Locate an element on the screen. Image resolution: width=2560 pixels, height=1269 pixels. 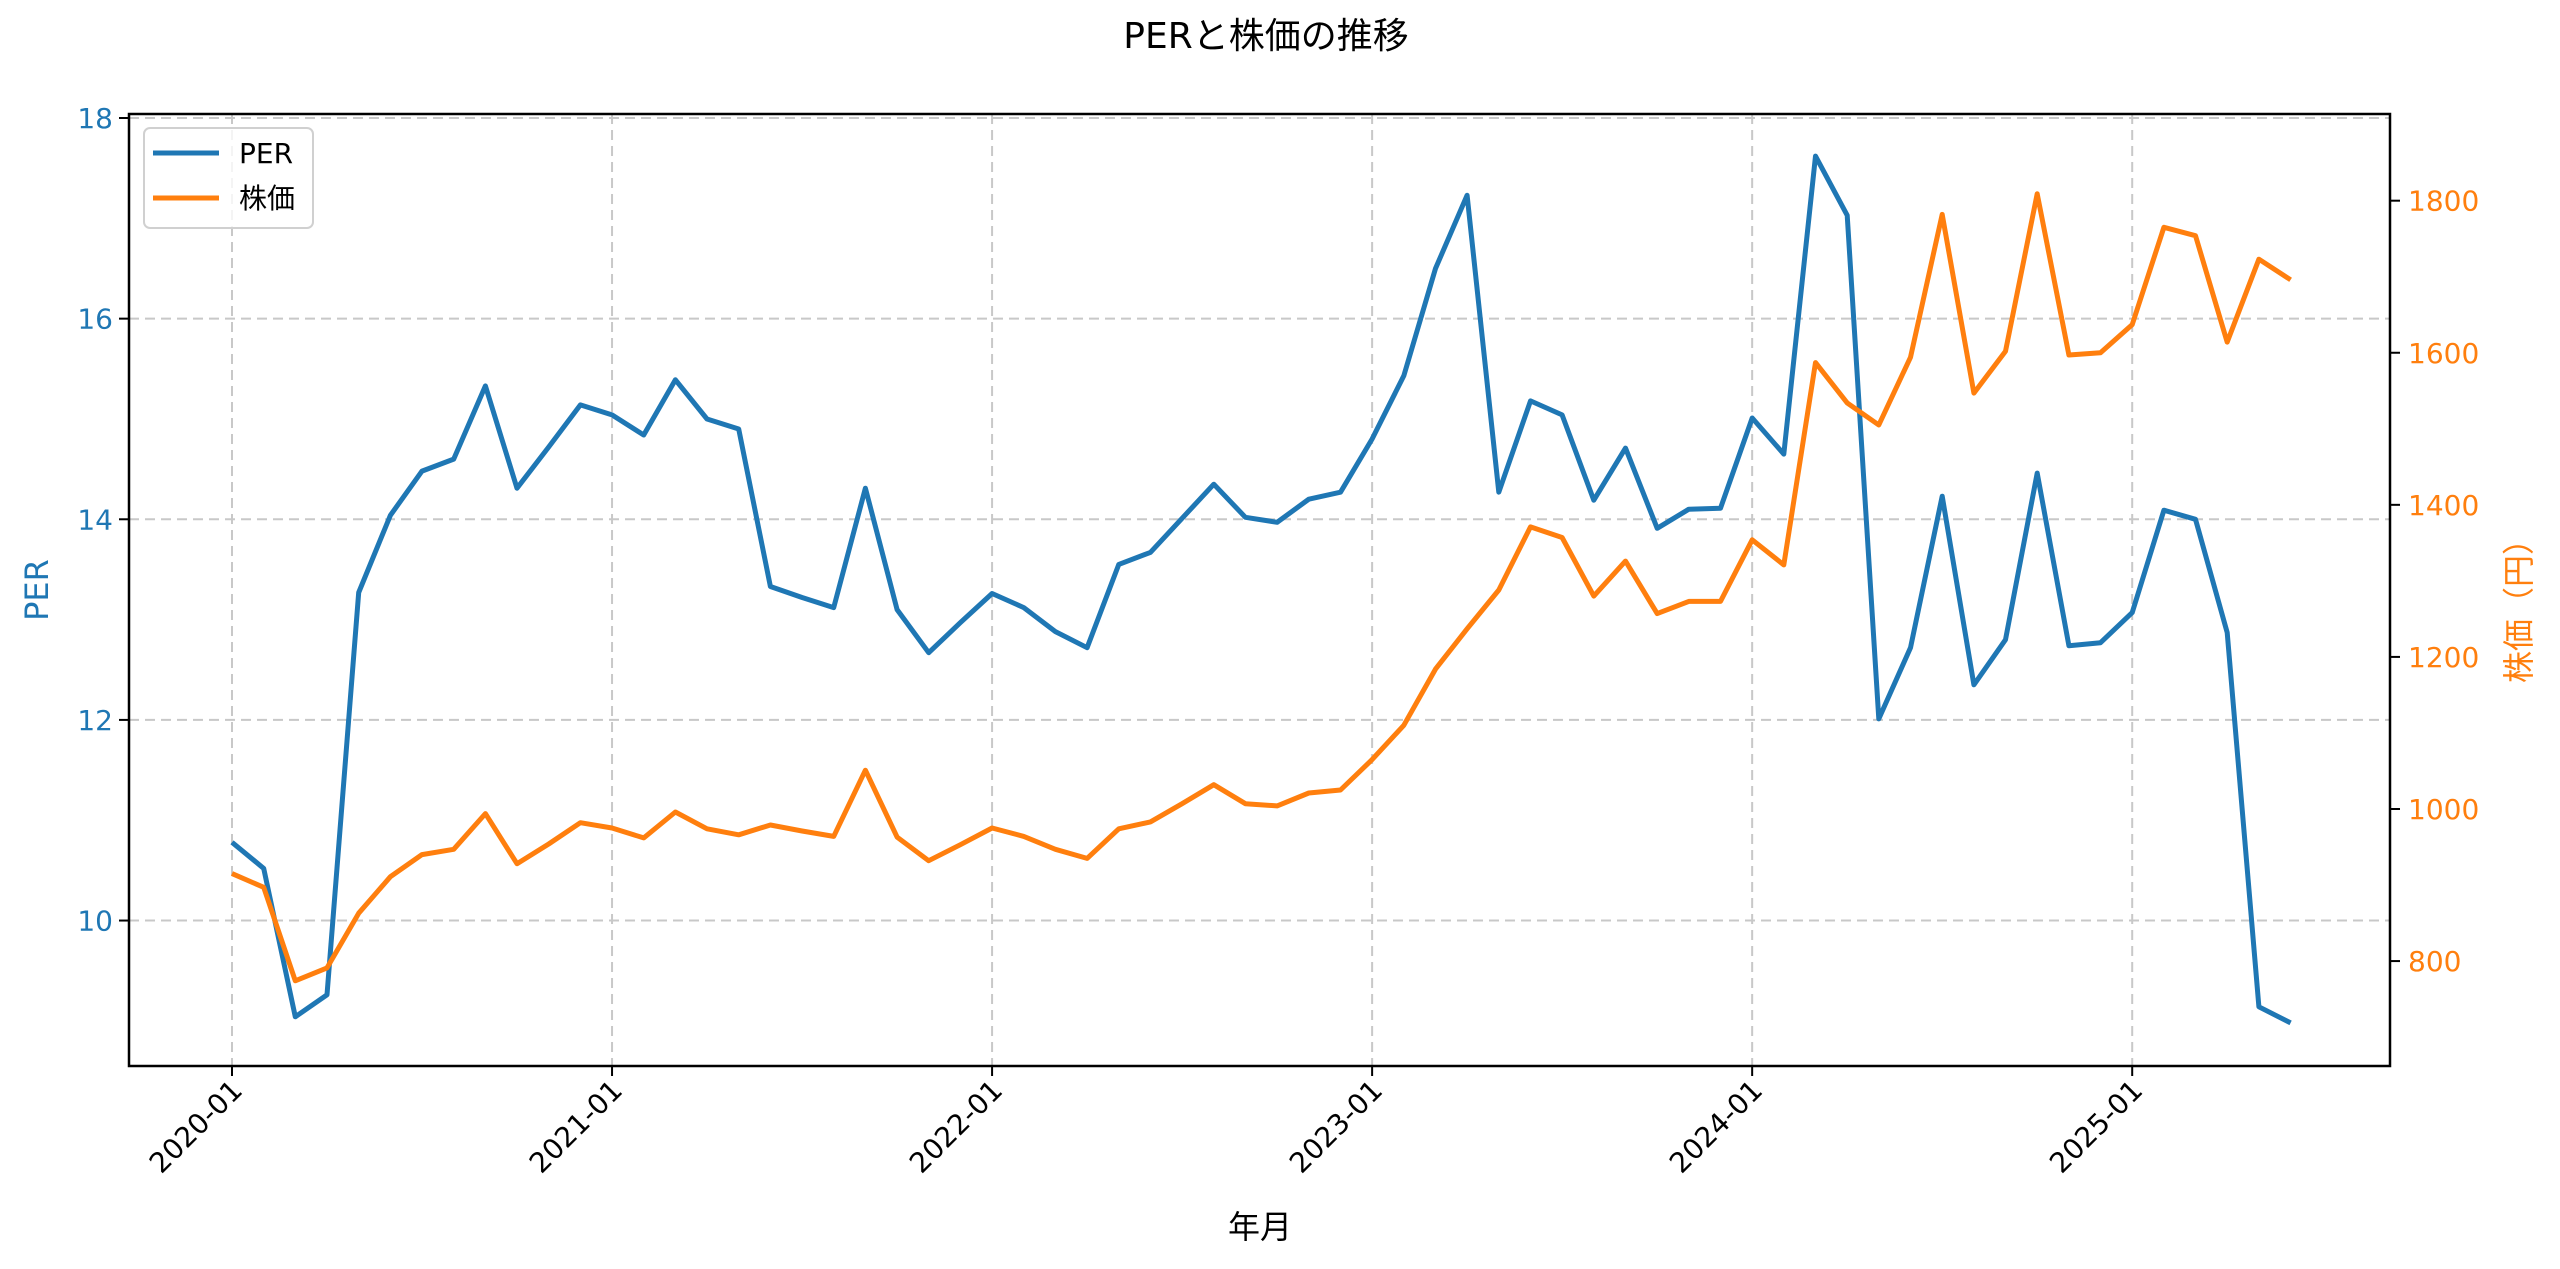
y-right-tick-label: 1600 is located at coordinates (2443, 353).